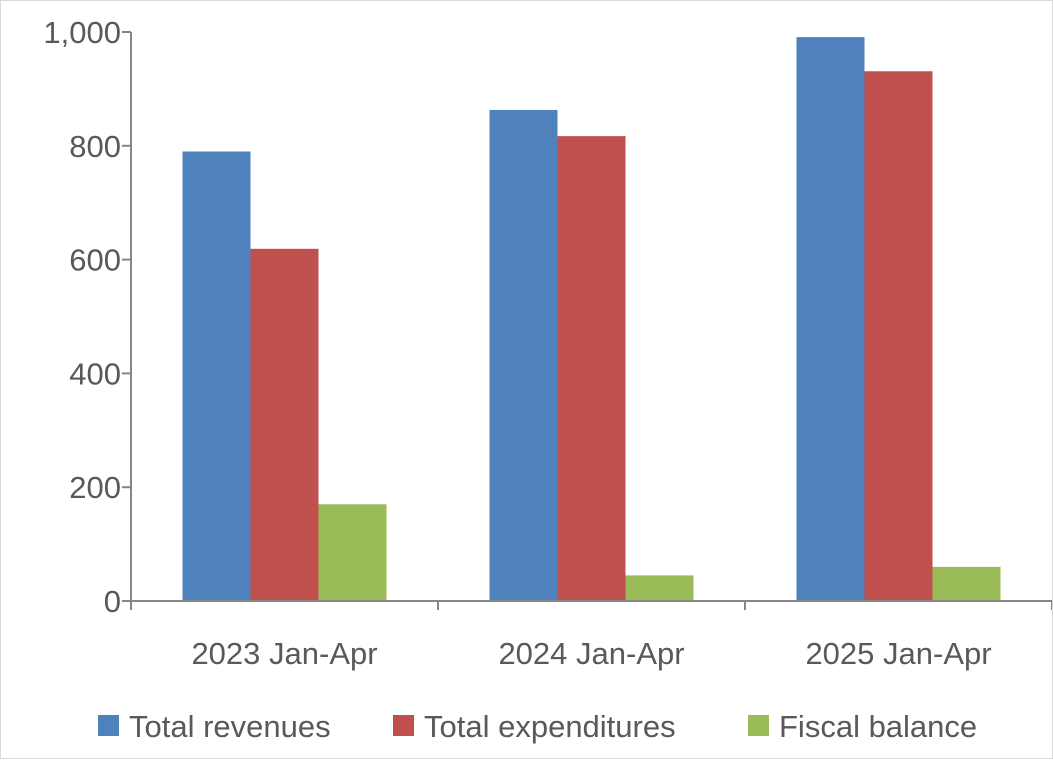 The width and height of the screenshot is (1053, 763). What do you see at coordinates (95, 146) in the screenshot?
I see `y-tick-label: 800` at bounding box center [95, 146].